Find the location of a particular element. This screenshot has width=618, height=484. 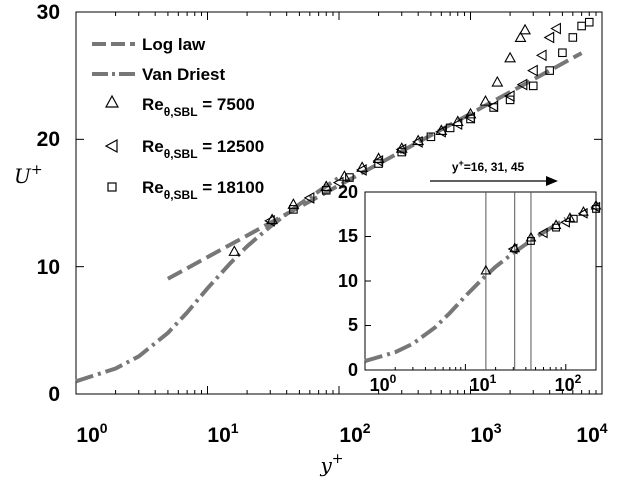

legend-marker-triangle-up is located at coordinates (112, 101).